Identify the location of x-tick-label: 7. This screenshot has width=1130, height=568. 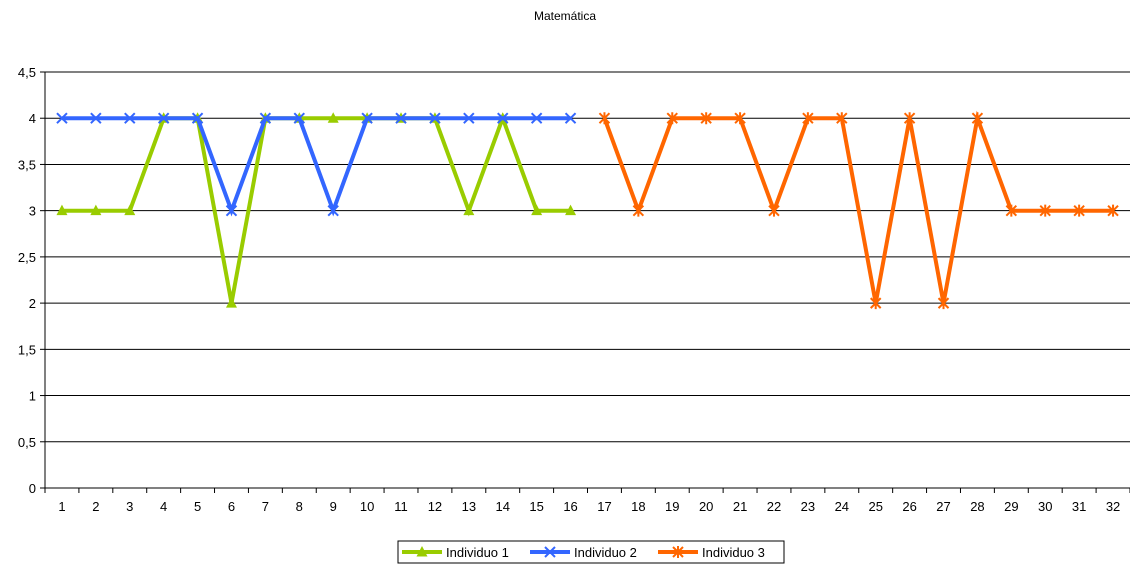
(265, 506).